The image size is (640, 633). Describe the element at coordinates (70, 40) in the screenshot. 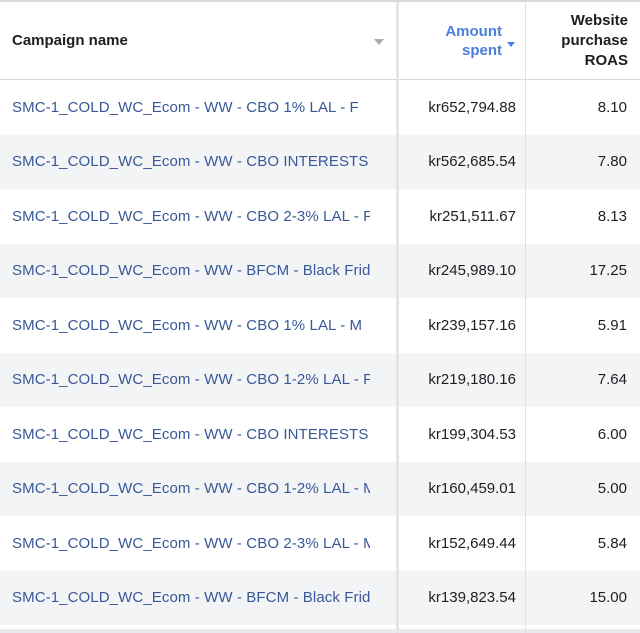

I see `column-header-label: Campaign name` at that location.